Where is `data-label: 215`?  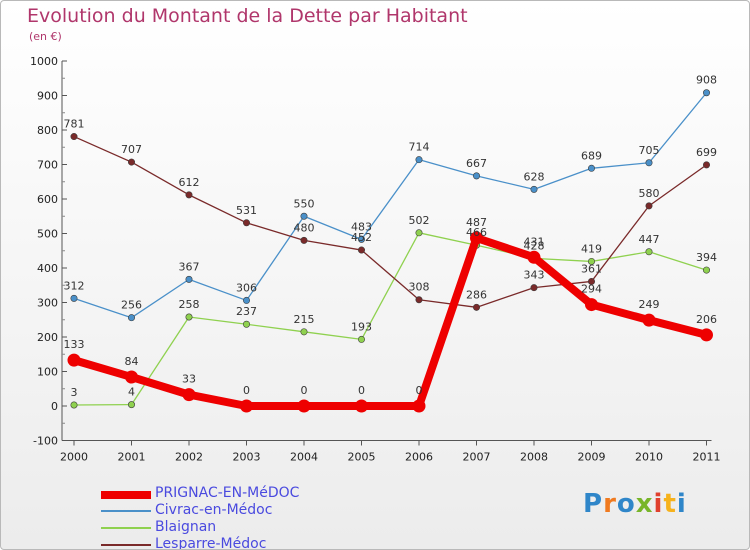 data-label: 215 is located at coordinates (304, 319).